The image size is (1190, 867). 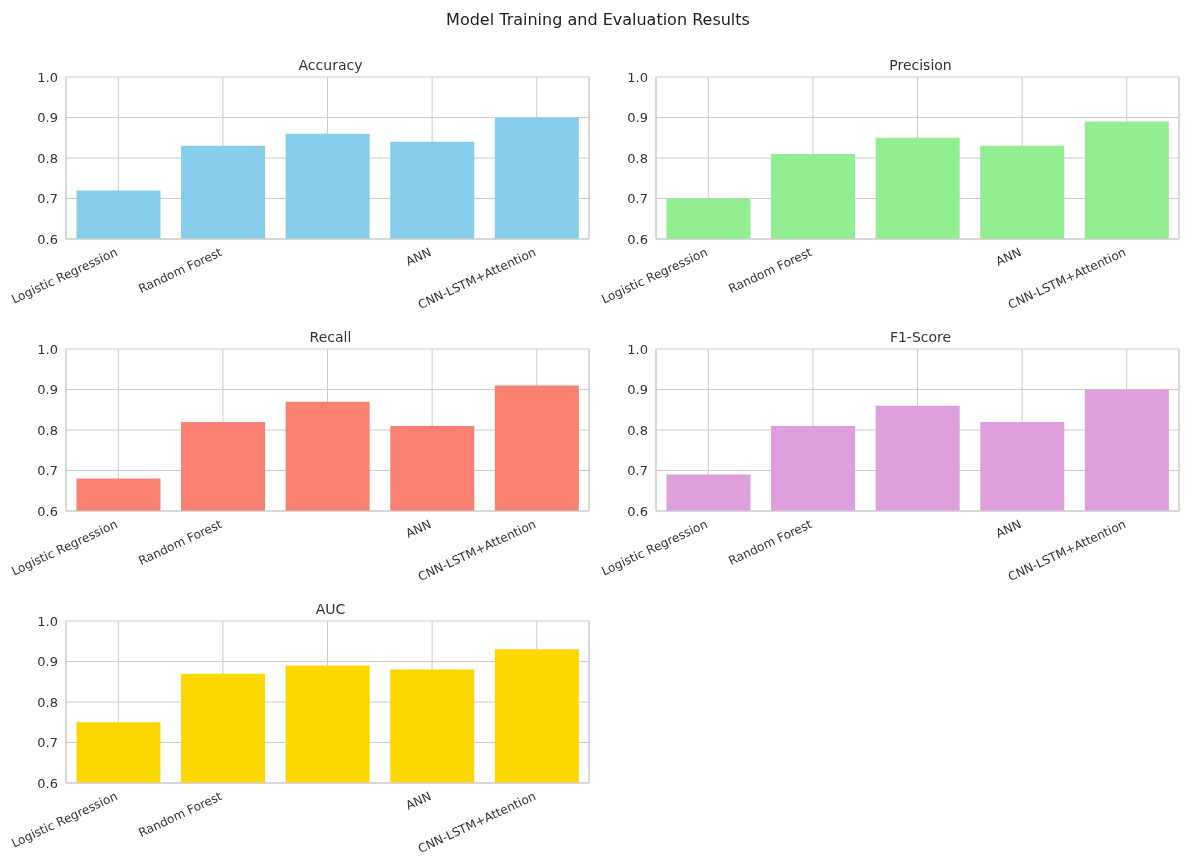 I want to click on chart-title: Recall, so click(x=330, y=337).